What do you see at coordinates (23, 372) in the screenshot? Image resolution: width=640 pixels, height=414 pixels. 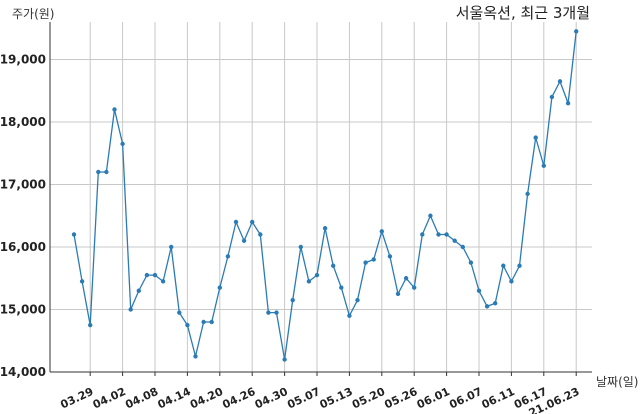 I see `y-tick-label: 14,000` at bounding box center [23, 372].